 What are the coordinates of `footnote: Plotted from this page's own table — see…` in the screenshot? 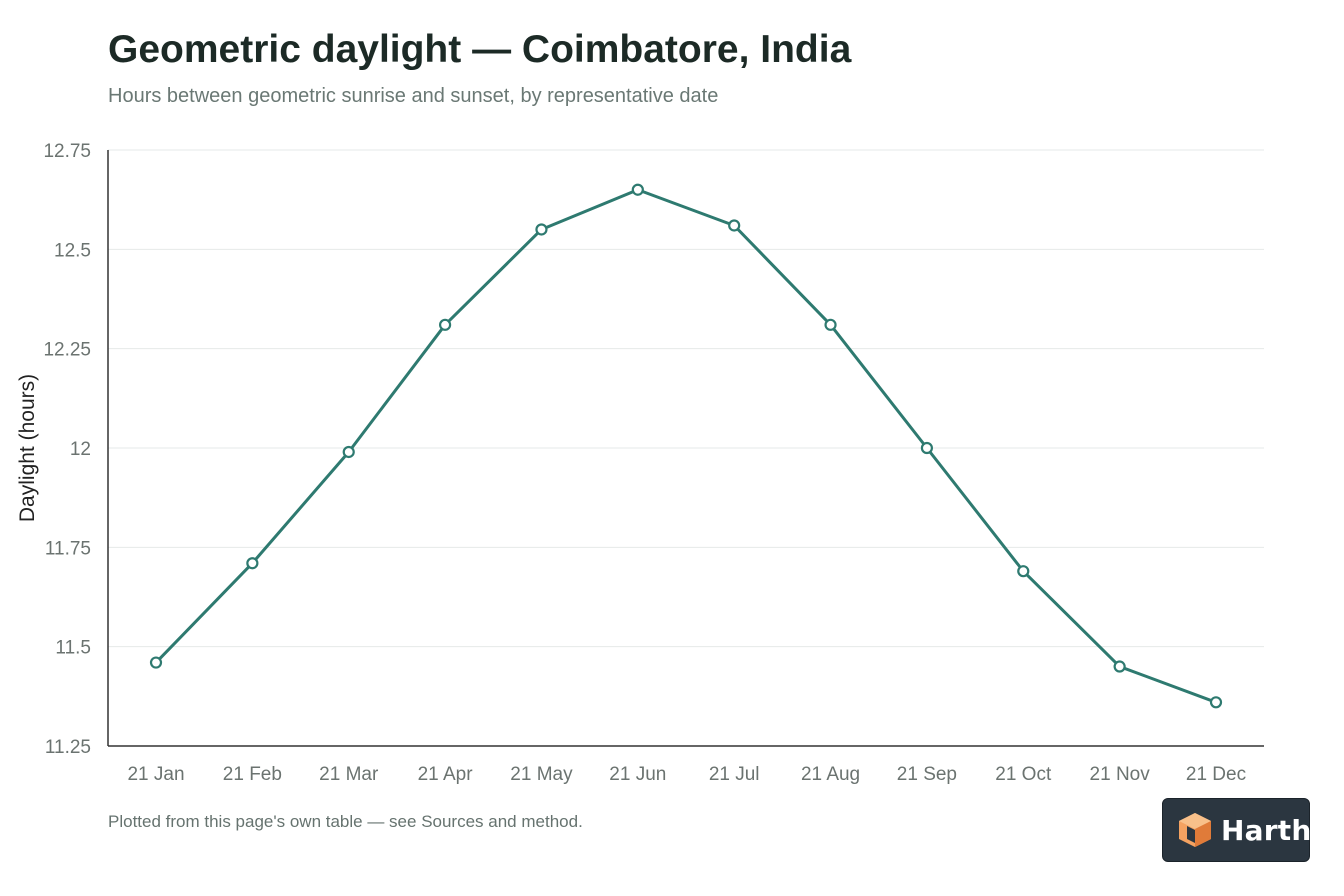 It's located at (345, 821).